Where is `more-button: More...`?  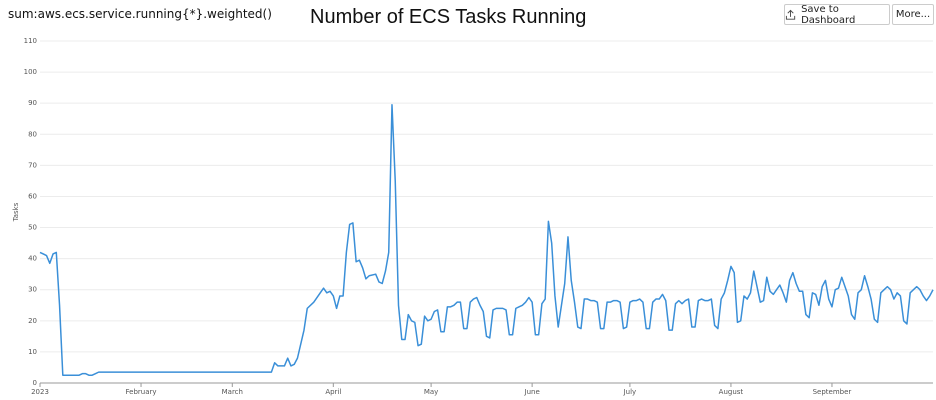 more-button: More... is located at coordinates (913, 14).